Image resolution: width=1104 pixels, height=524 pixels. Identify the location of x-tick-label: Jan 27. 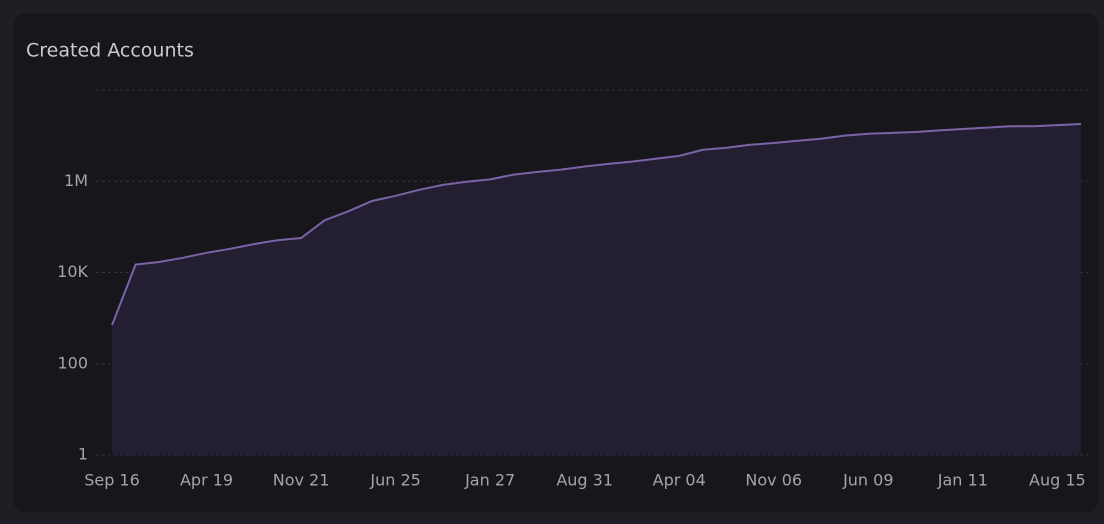
(489, 480).